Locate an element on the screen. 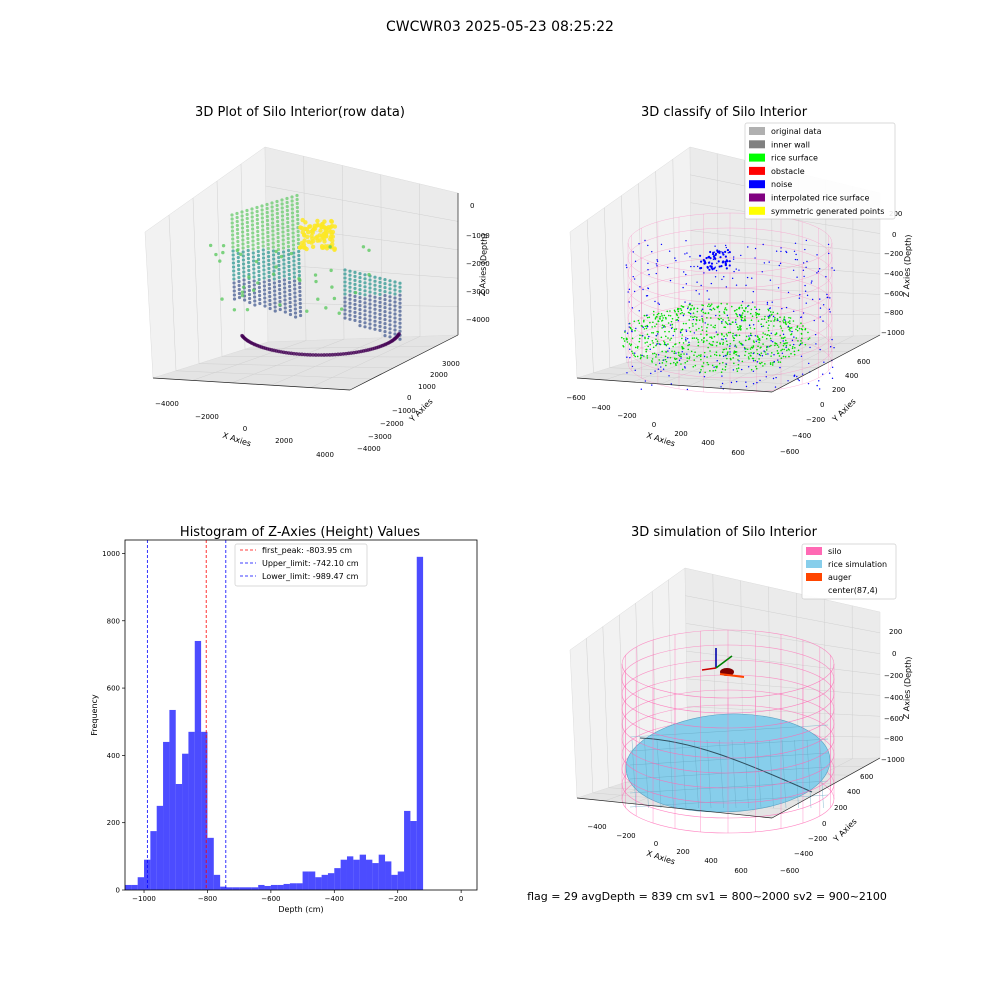 This screenshot has height=1000, width=1000. classify-xtick: −400 is located at coordinates (600, 408).